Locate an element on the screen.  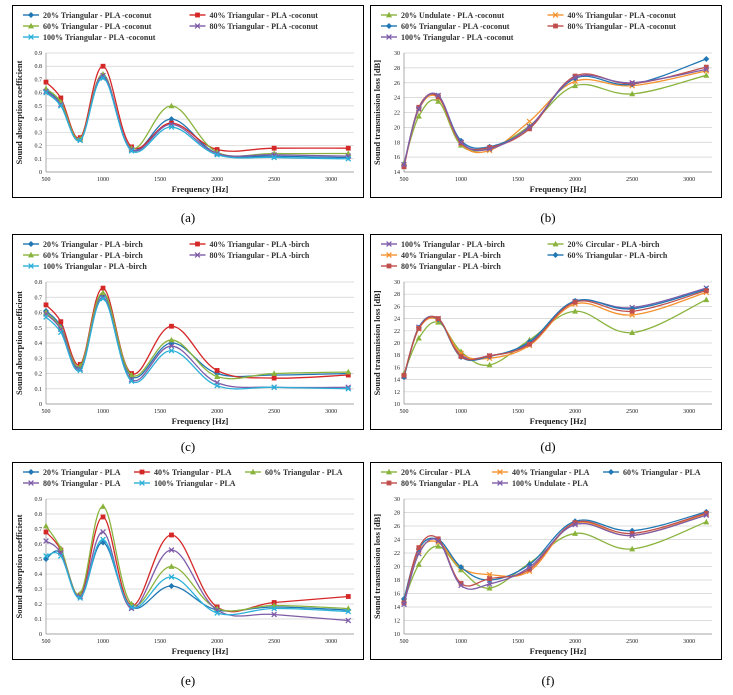
y-tick-label: 14 is located at coordinates (397, 173).